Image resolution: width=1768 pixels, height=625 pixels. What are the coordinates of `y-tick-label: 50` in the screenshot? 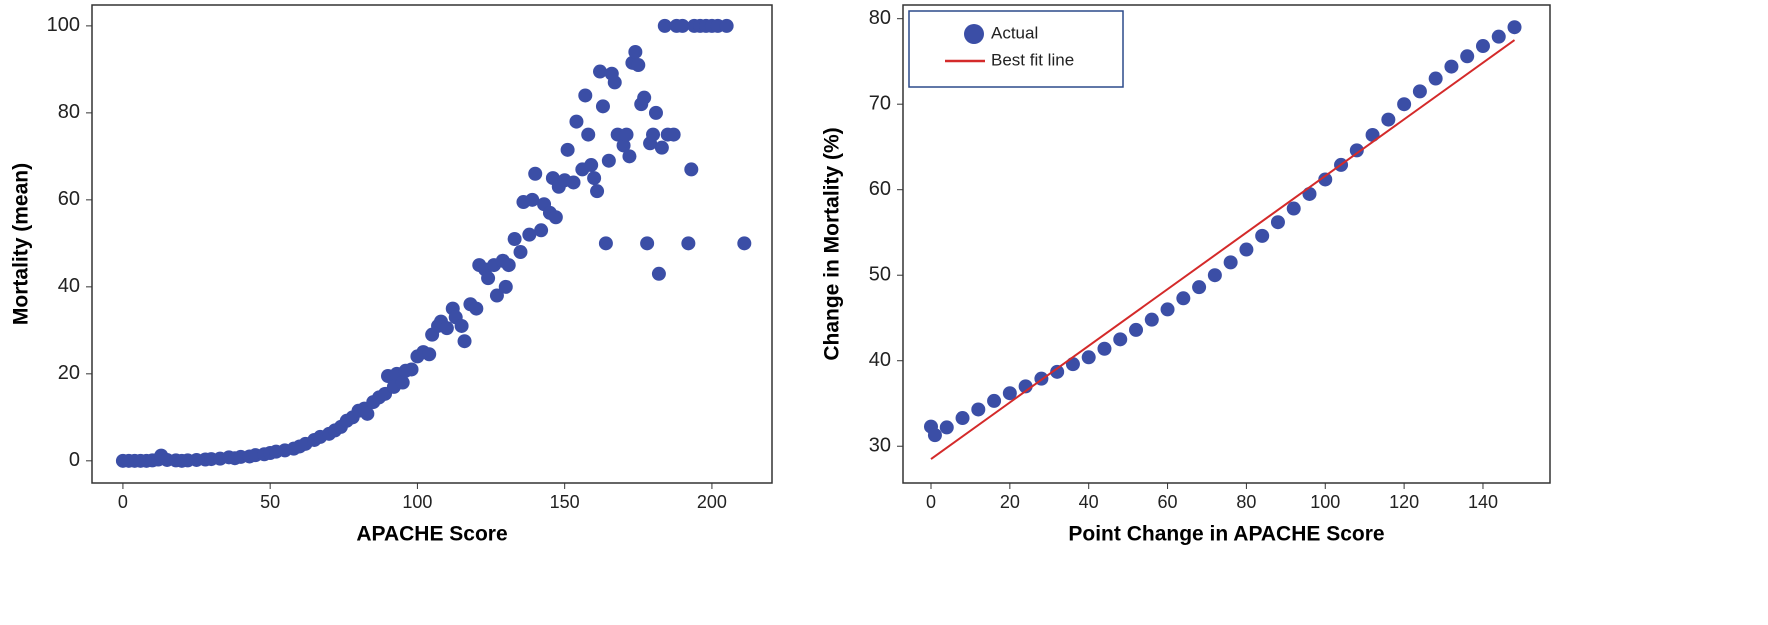 It's located at (880, 274).